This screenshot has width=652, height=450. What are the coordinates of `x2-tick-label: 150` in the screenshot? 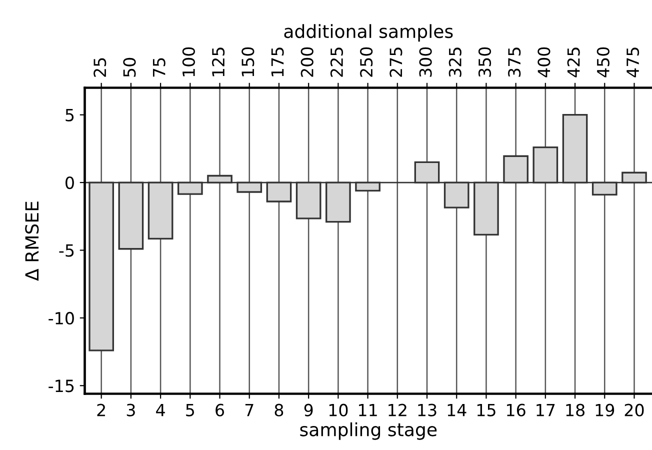 It's located at (248, 61).